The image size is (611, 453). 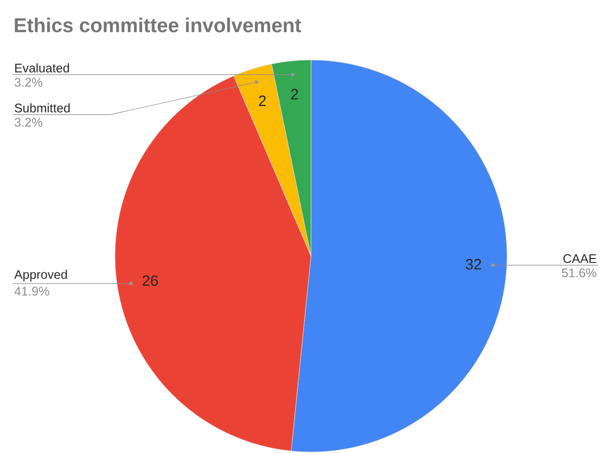 I want to click on slice-label: Submitted, so click(x=42, y=107).